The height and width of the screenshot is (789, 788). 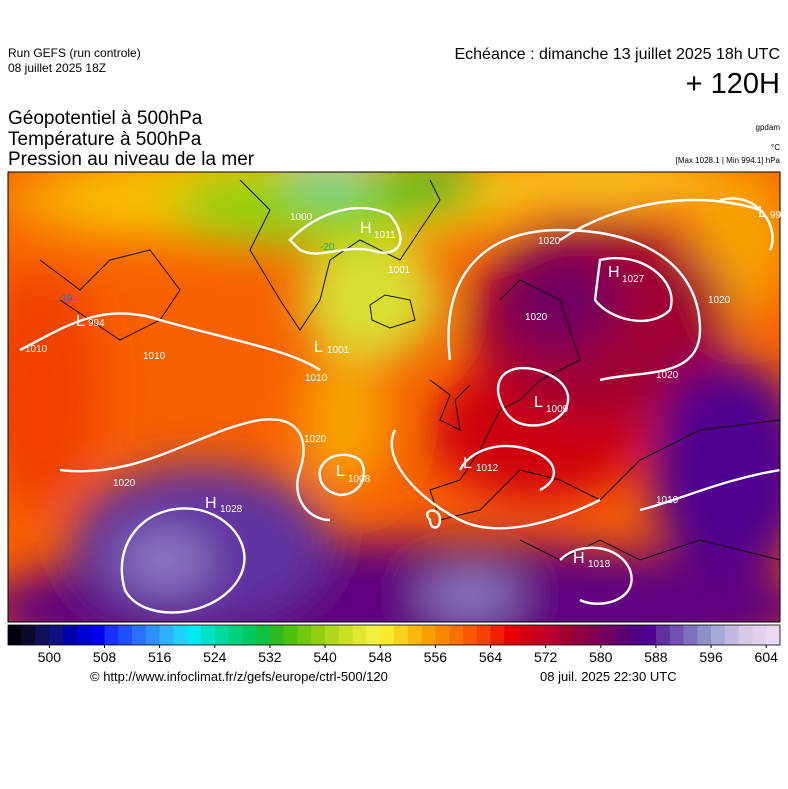 I want to click on colorbar-tick-label: 564, so click(x=491, y=657).